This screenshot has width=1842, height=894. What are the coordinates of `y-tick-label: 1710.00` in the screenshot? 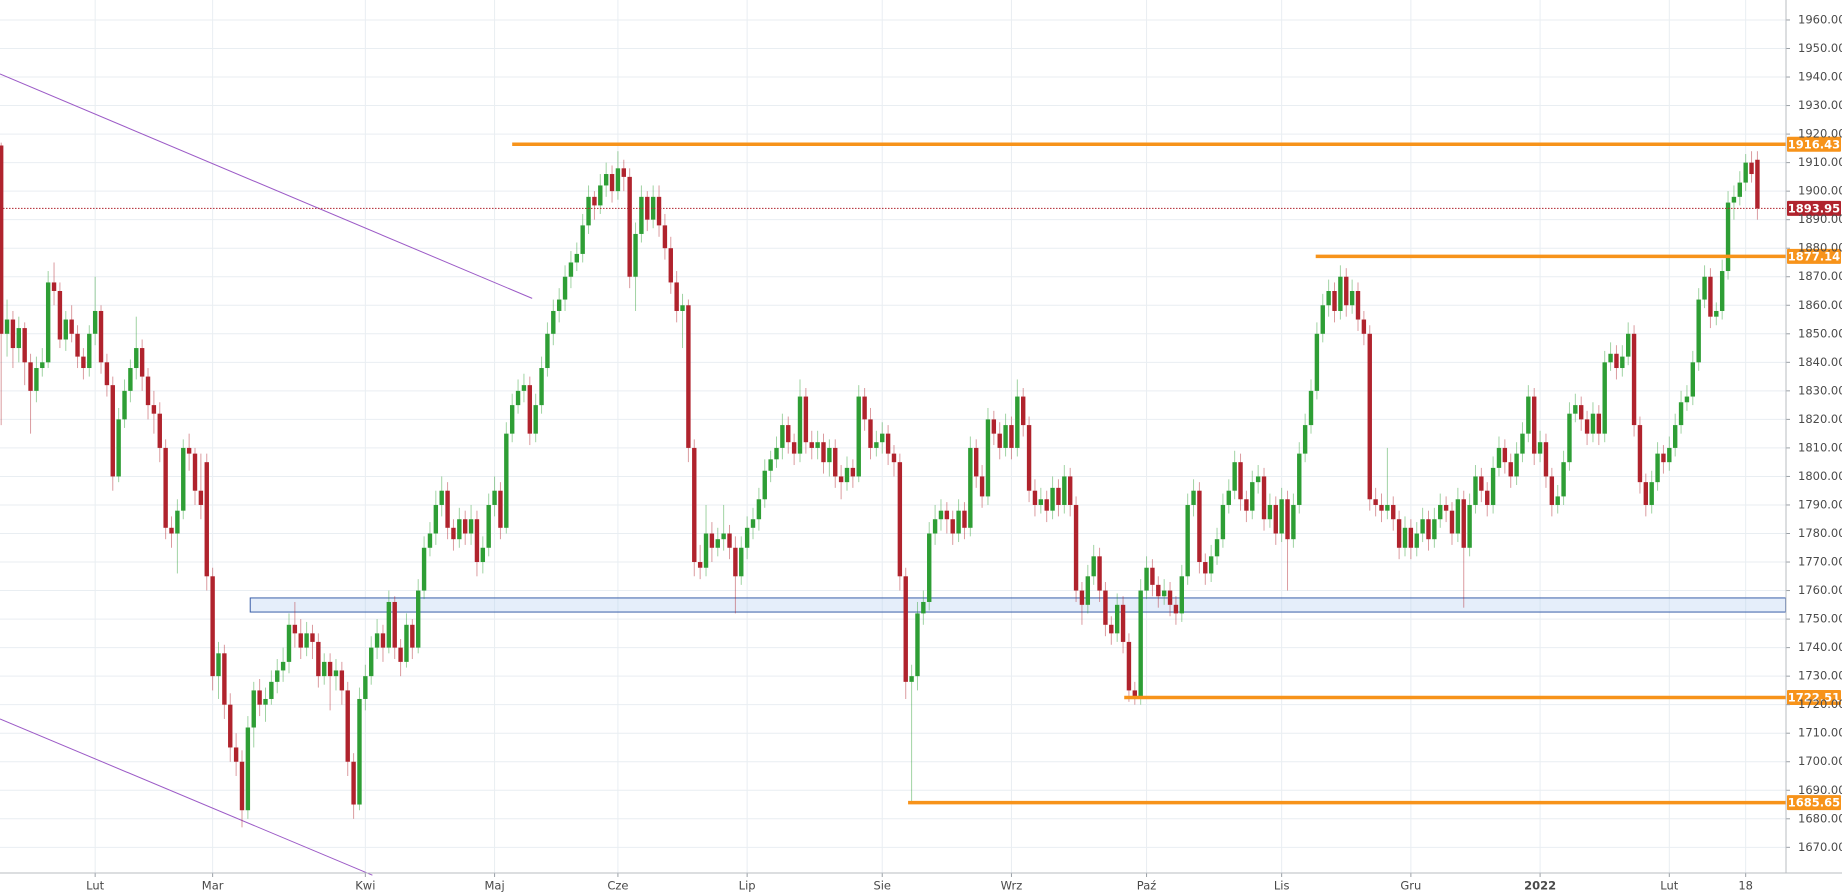 It's located at (1820, 733).